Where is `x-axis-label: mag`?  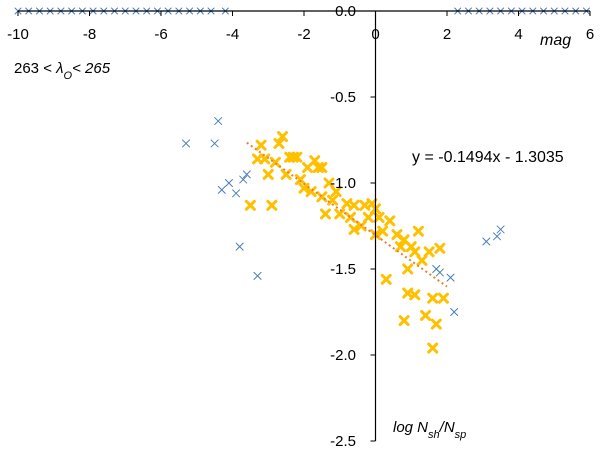 x-axis-label: mag is located at coordinates (555, 40).